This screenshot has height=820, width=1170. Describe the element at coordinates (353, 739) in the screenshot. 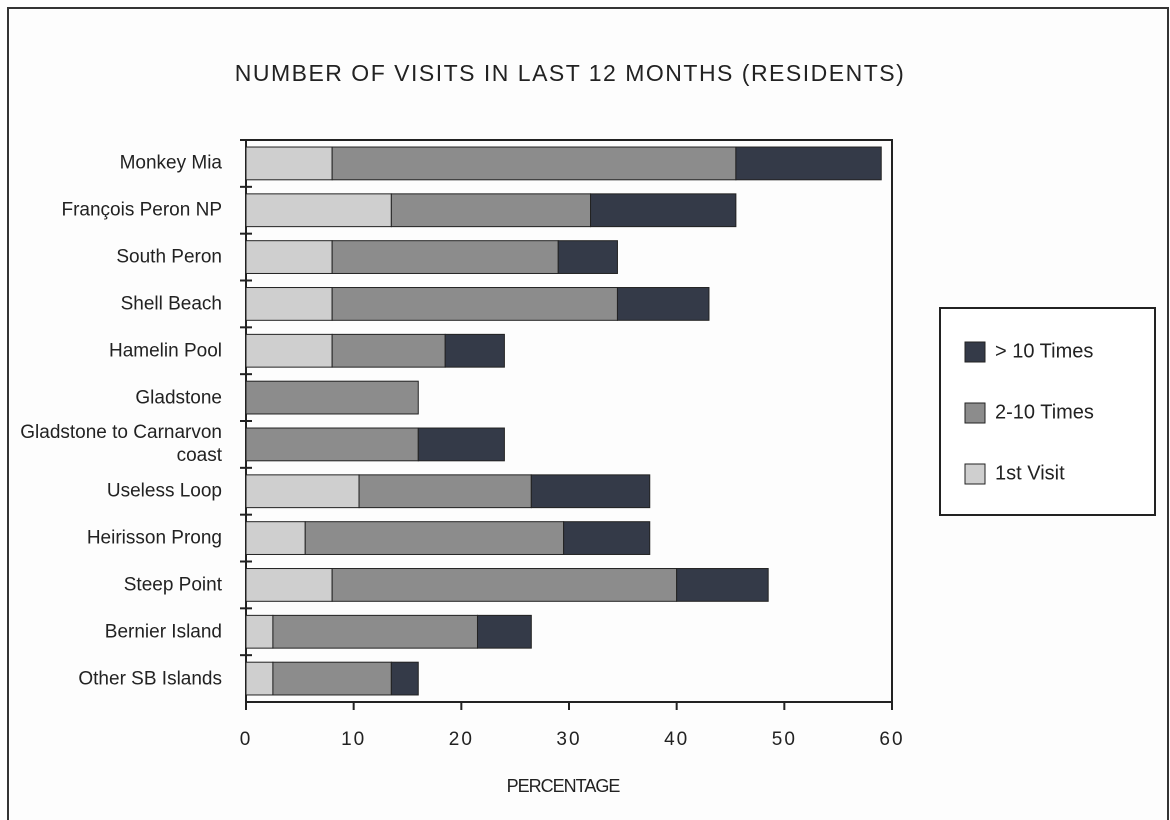

I see `x-tick-label: 10` at that location.